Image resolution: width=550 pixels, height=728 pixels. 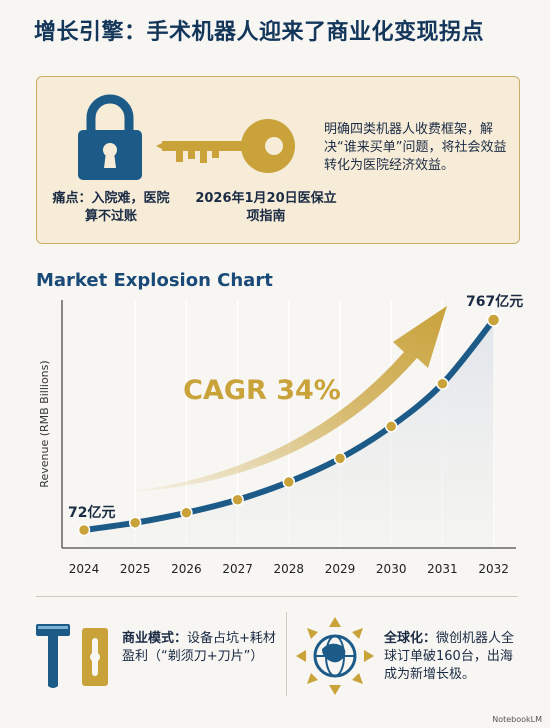 What do you see at coordinates (259, 32) in the screenshot?
I see `page-title: 增长引擎：手术机器人迎来了商业化变现拐点` at bounding box center [259, 32].